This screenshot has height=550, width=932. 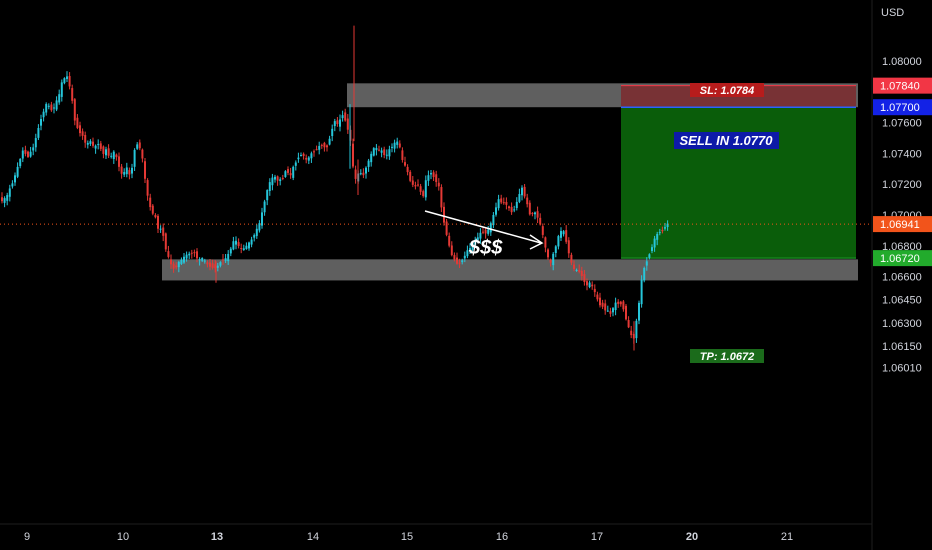 What do you see at coordinates (510, 270) in the screenshot?
I see `demand-zone` at bounding box center [510, 270].